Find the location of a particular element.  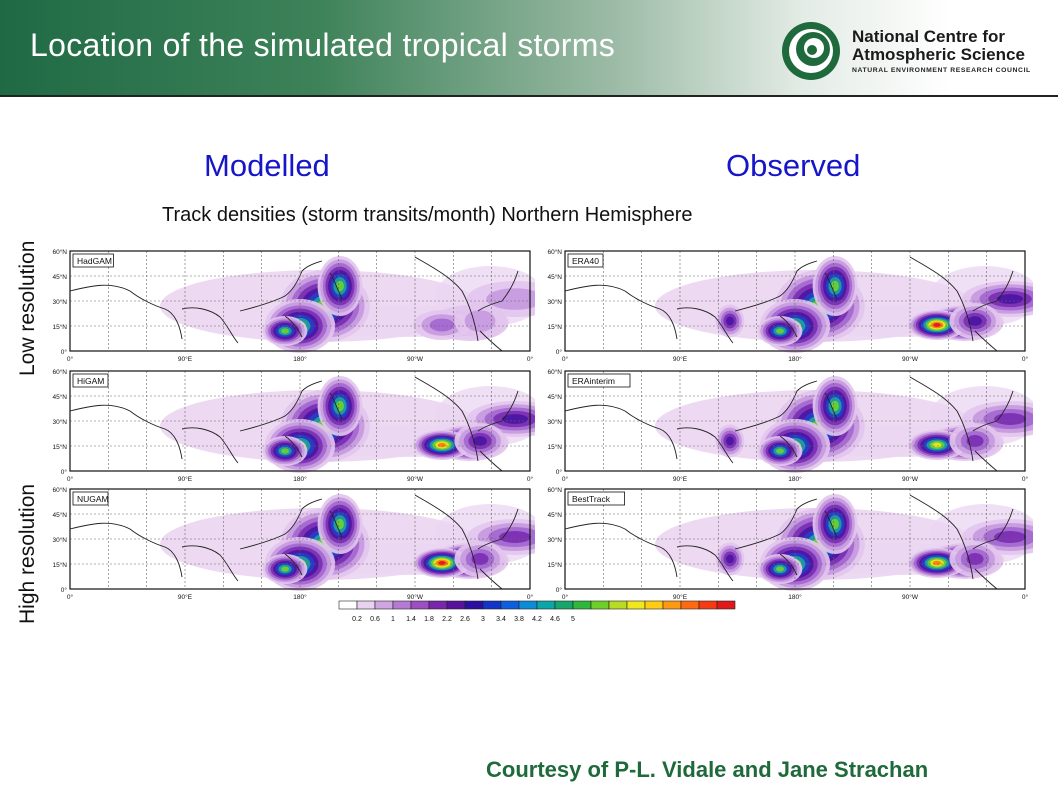

panel-name-label: HiGAM is located at coordinates (90, 381).